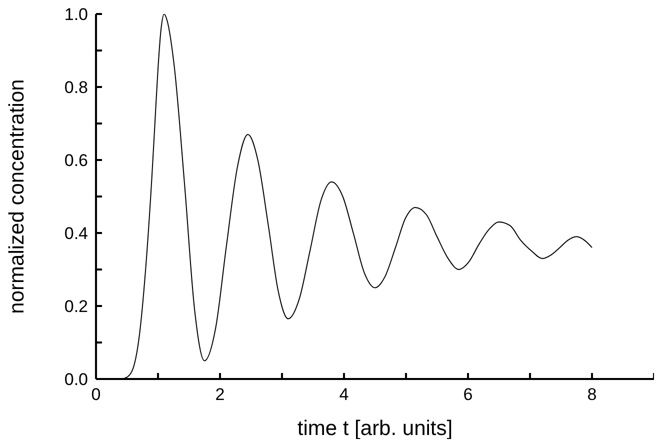 The width and height of the screenshot is (662, 447). I want to click on x-tick-label: 4, so click(344, 394).